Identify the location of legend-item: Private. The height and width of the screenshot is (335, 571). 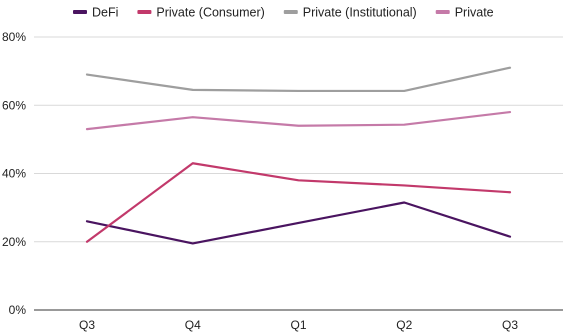
(464, 13).